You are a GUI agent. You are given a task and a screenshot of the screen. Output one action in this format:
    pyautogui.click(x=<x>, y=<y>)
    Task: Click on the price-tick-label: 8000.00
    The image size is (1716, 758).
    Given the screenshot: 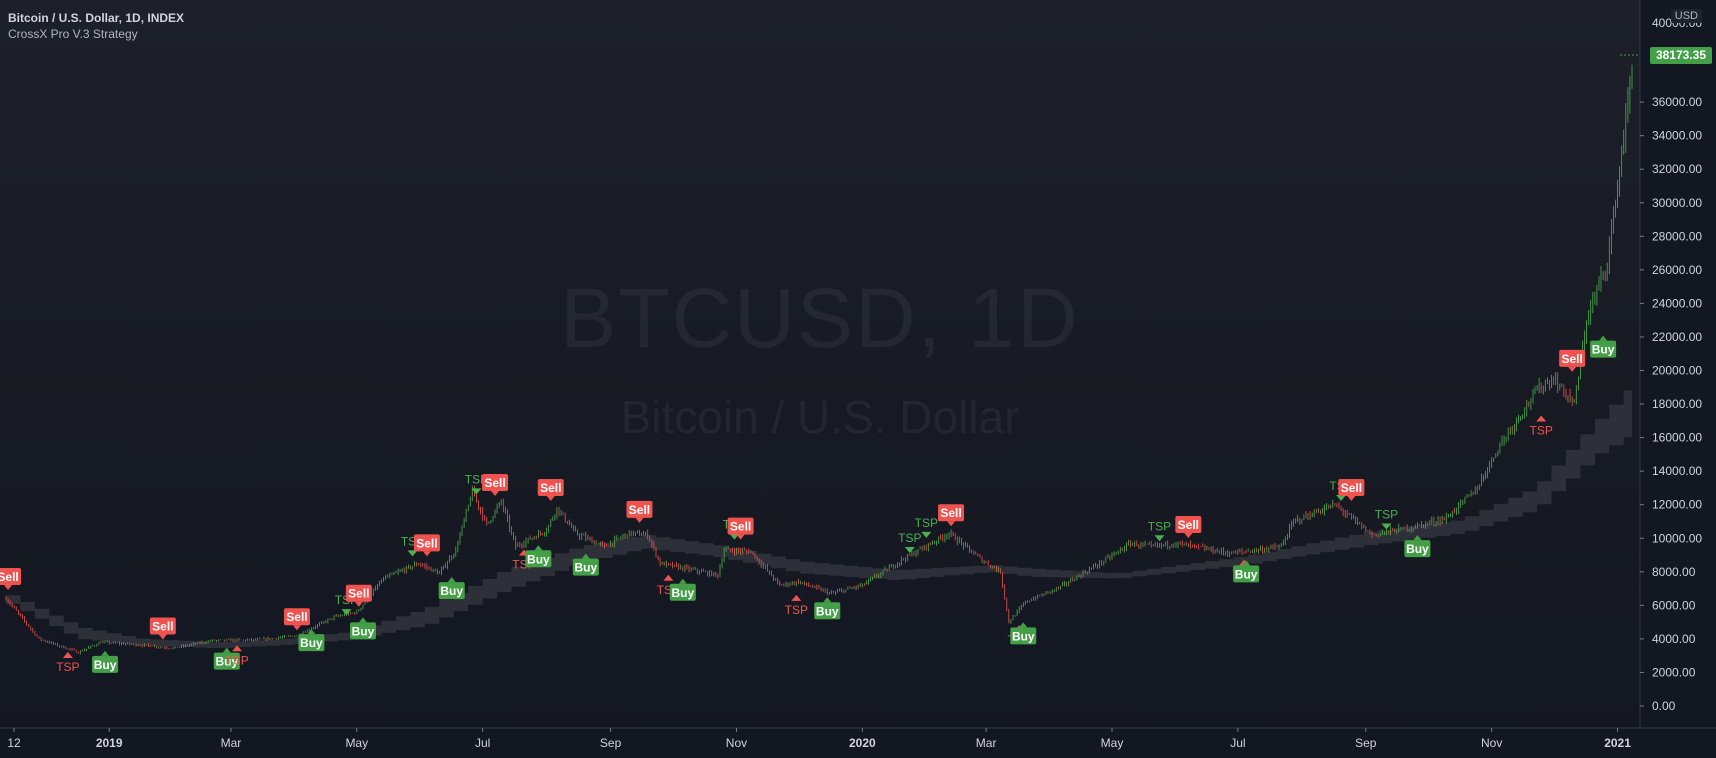 What is the action you would take?
    pyautogui.click(x=1674, y=572)
    